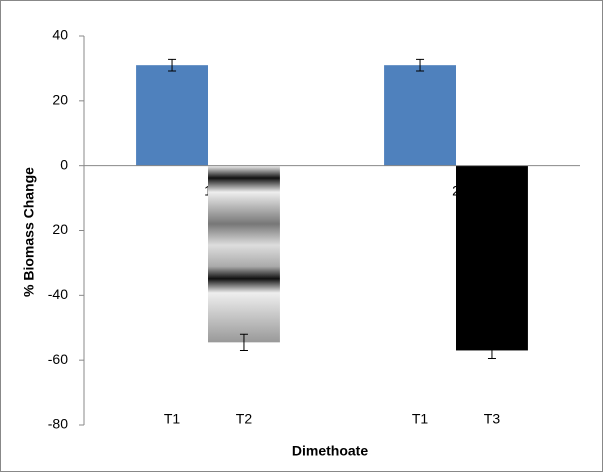 The image size is (603, 472). What do you see at coordinates (244, 419) in the screenshot?
I see `bar-label: T2` at bounding box center [244, 419].